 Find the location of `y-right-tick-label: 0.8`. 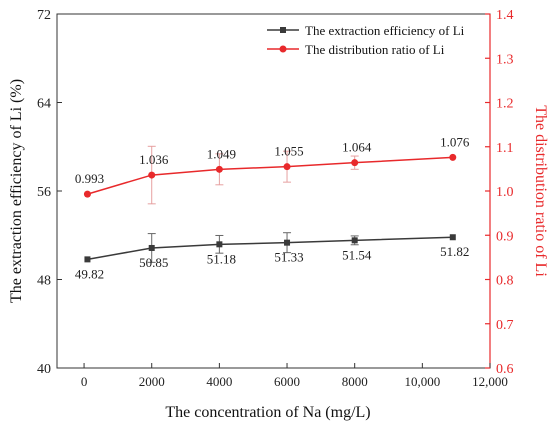

y-right-tick-label: 0.8 is located at coordinates (505, 281).